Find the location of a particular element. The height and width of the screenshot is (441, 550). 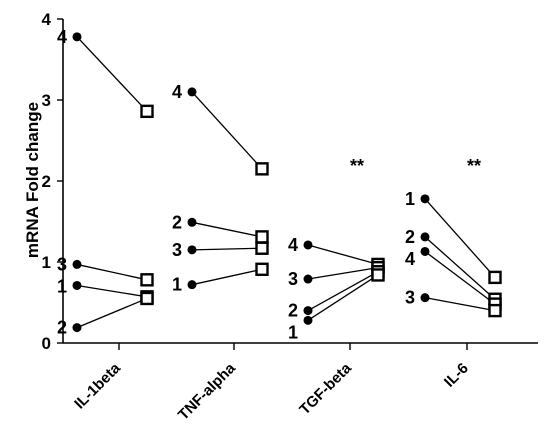

x-tick-label: TNF-alpha is located at coordinates (207, 391).